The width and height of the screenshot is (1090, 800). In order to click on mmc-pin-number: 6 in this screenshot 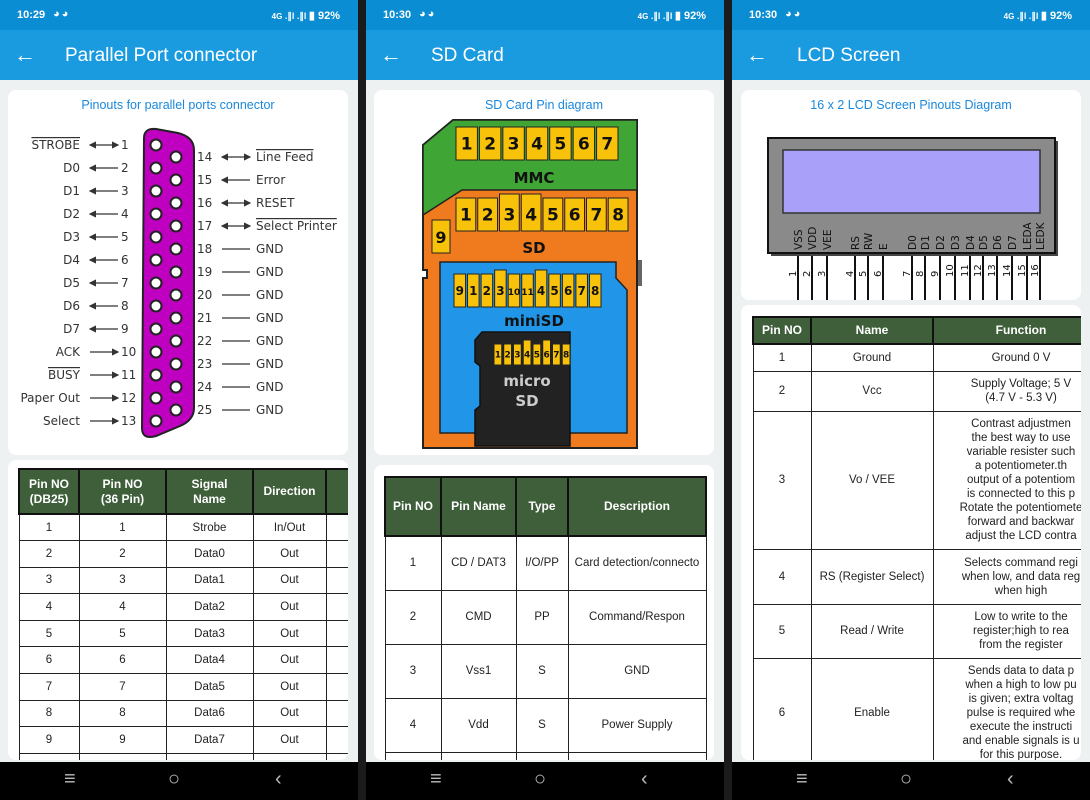, I will do `click(584, 145)`.